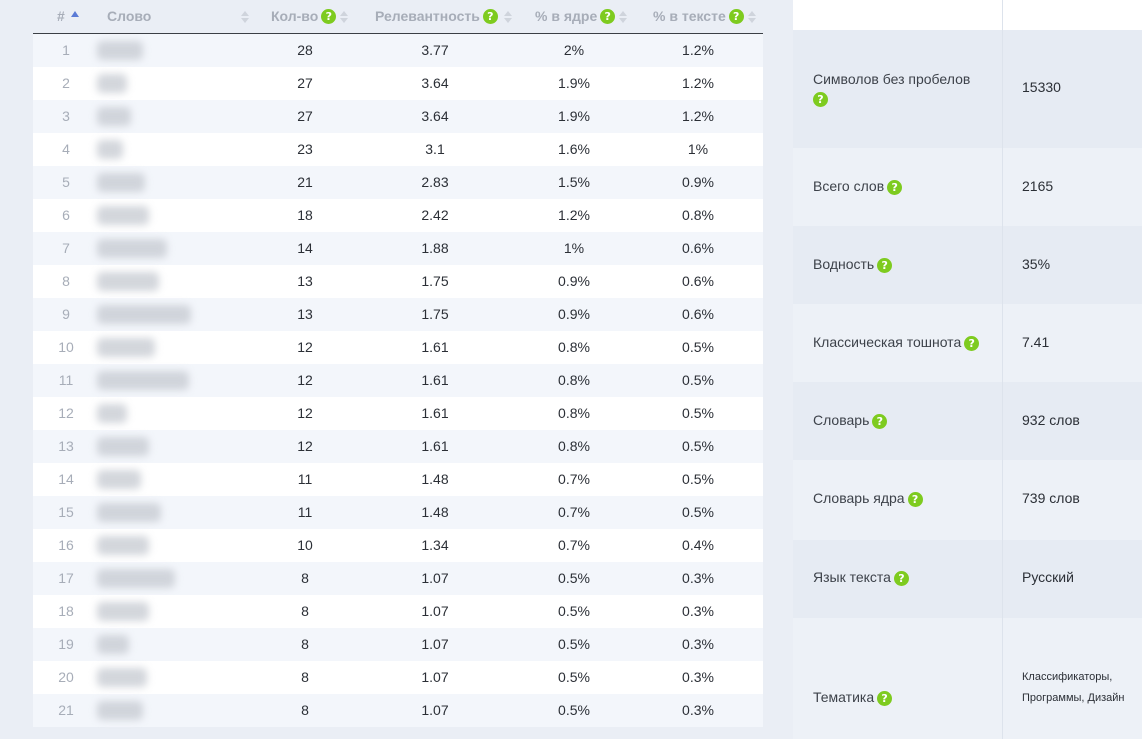  I want to click on text-percent-cell: 0.6%, so click(698, 248).